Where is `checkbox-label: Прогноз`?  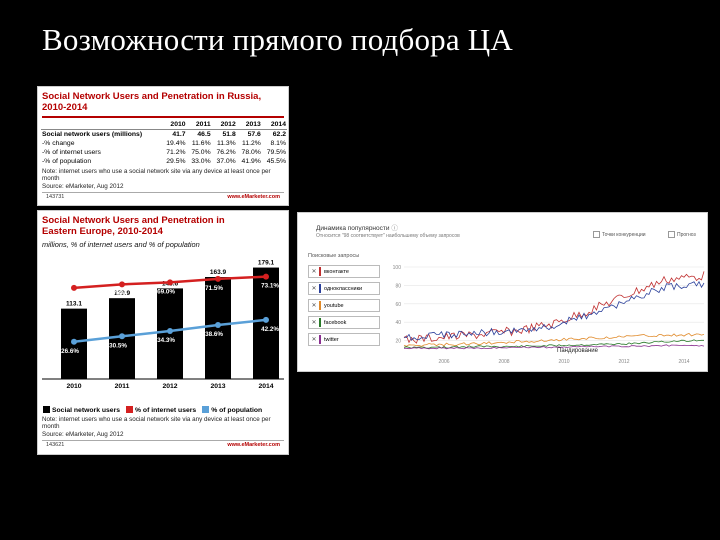 checkbox-label: Прогноз is located at coordinates (686, 234).